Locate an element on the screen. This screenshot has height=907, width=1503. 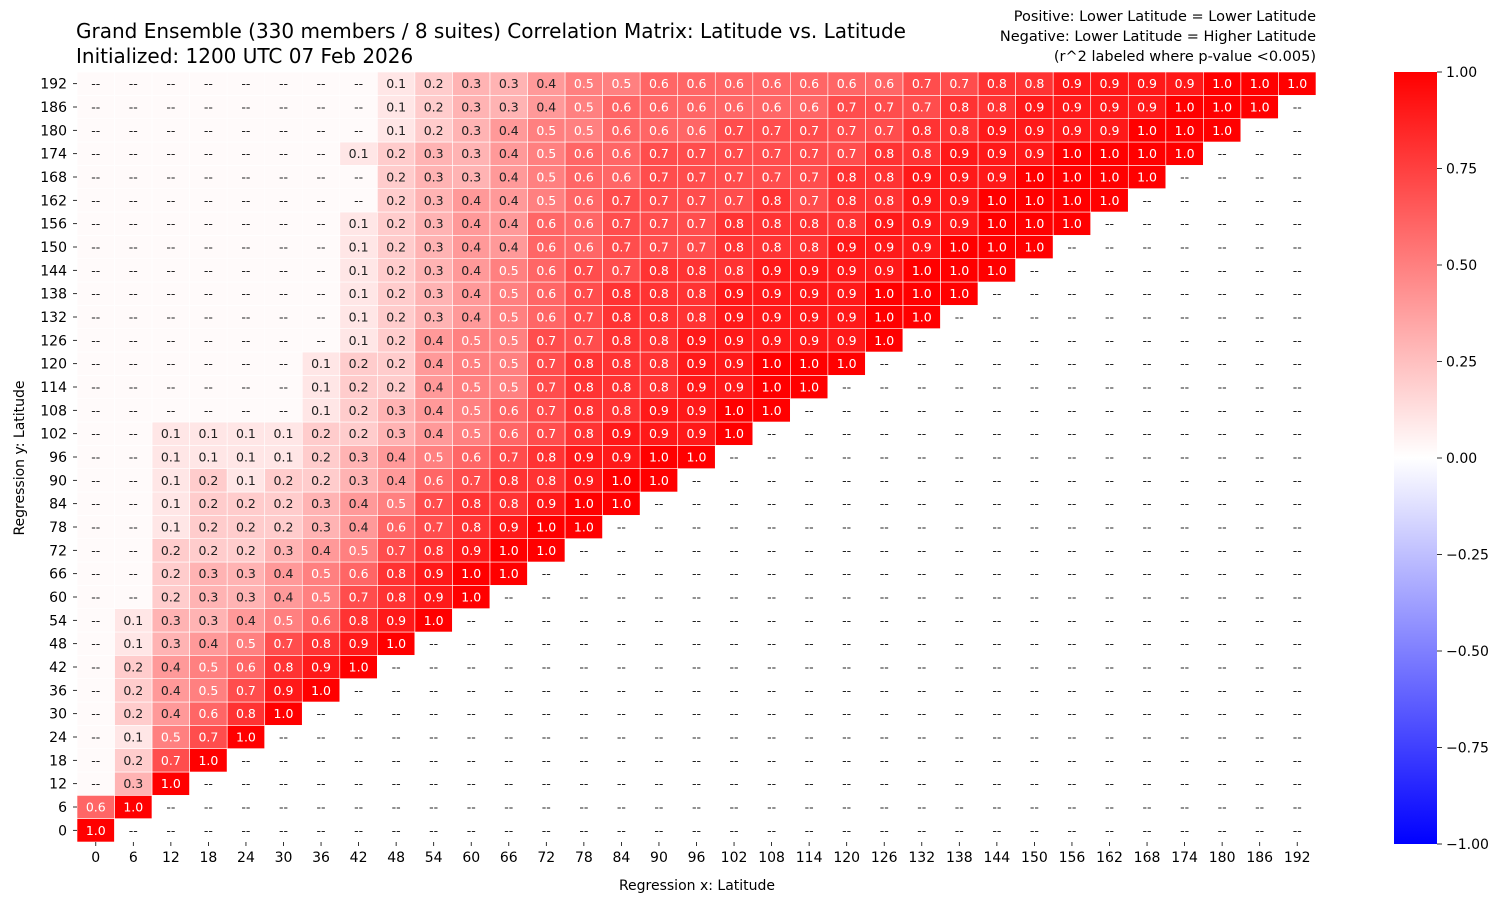
y-tick-label: 6 is located at coordinates (62, 808).